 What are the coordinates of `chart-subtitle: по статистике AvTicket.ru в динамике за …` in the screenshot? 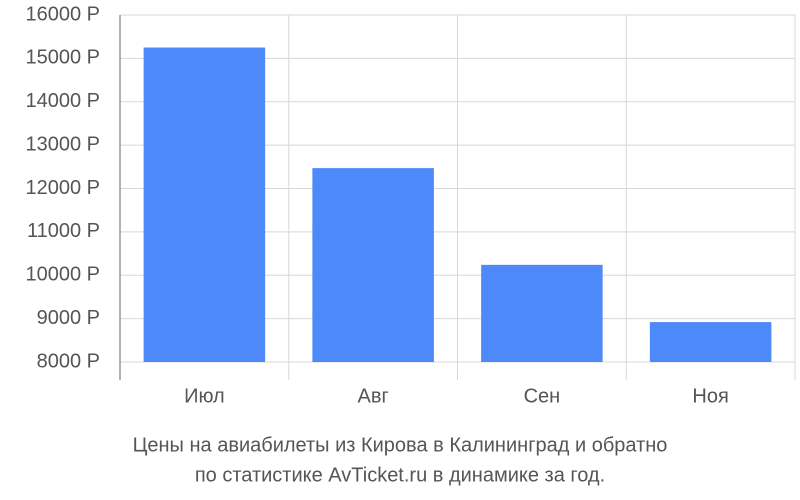 It's located at (400, 475).